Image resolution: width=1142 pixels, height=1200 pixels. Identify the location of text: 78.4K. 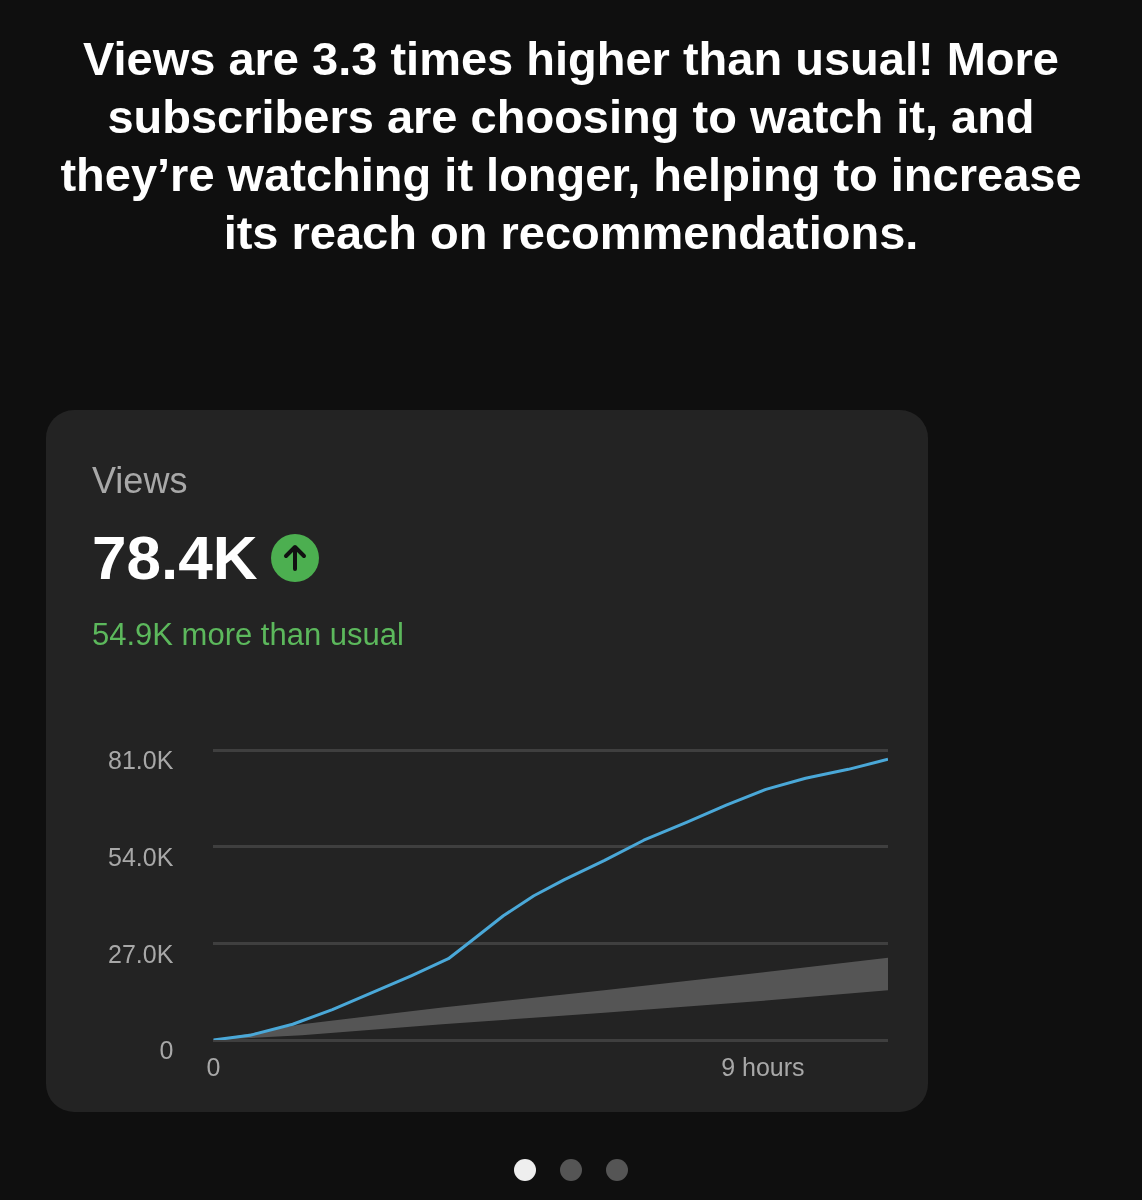
(175, 557).